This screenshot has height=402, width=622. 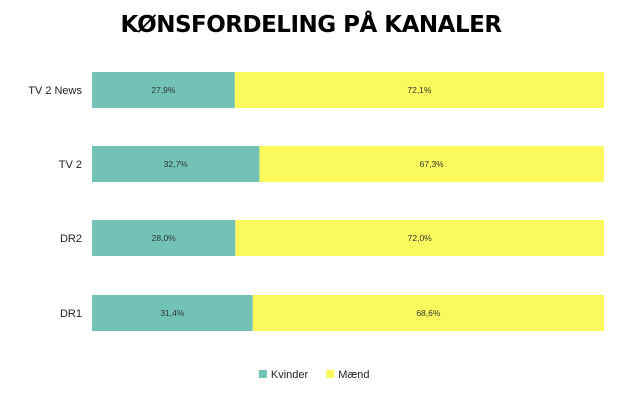 I want to click on bar-maend-dr2, so click(x=420, y=238).